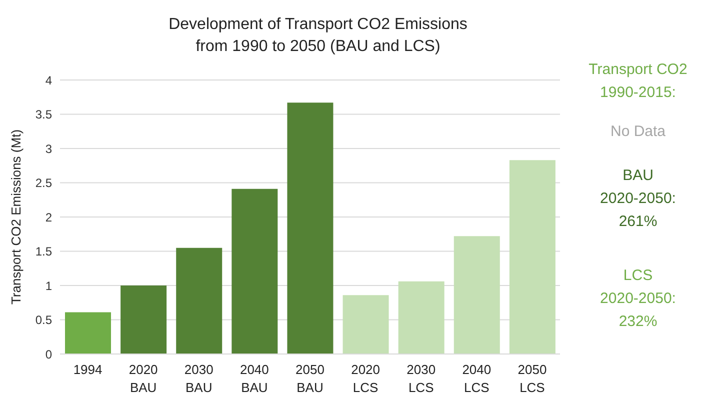 The width and height of the screenshot is (712, 412). What do you see at coordinates (638, 199) in the screenshot?
I see `text: BAU 2020-2050: 261%` at bounding box center [638, 199].